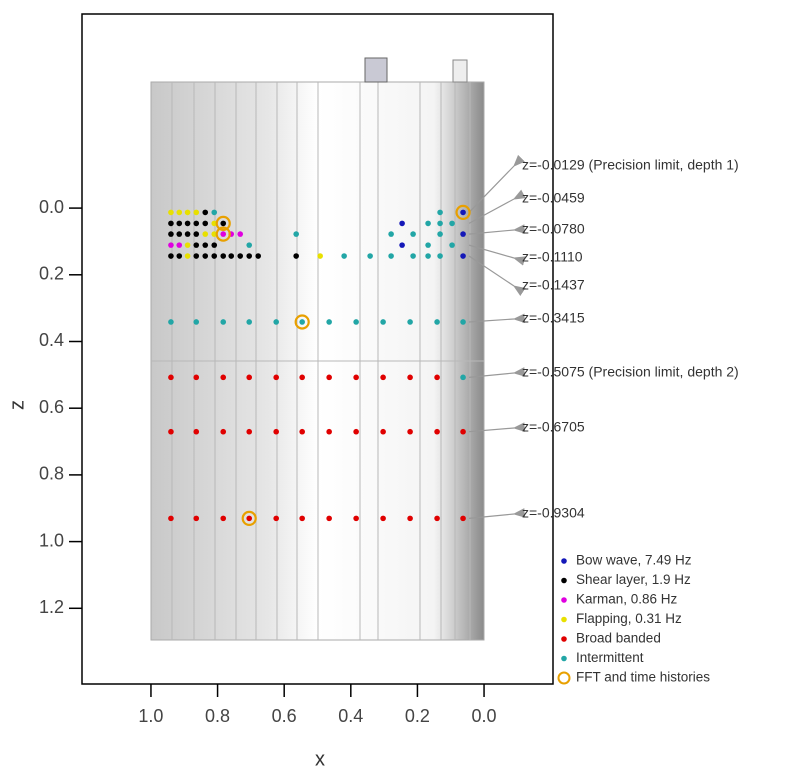  Describe the element at coordinates (553, 285) in the screenshot. I see `annotation: z=-0.1437` at that location.